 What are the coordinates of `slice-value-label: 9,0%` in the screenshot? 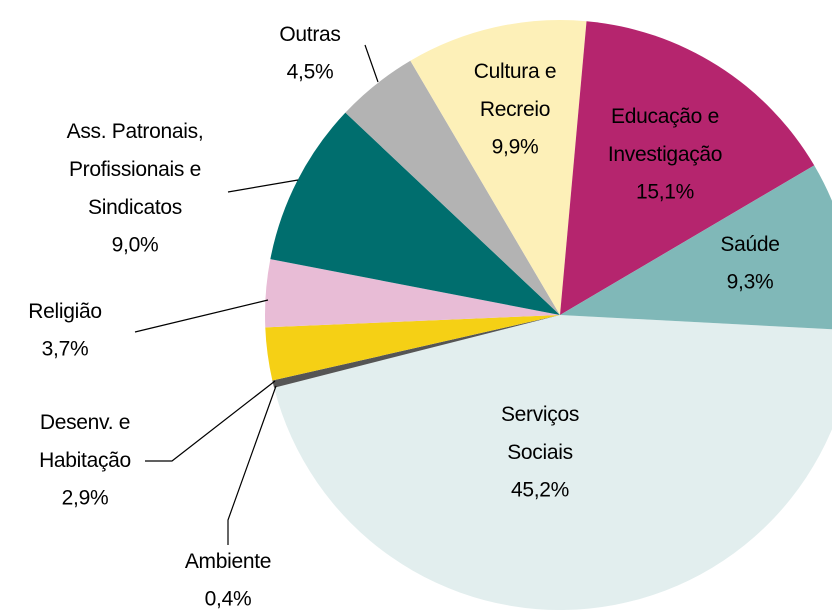 It's located at (135, 245).